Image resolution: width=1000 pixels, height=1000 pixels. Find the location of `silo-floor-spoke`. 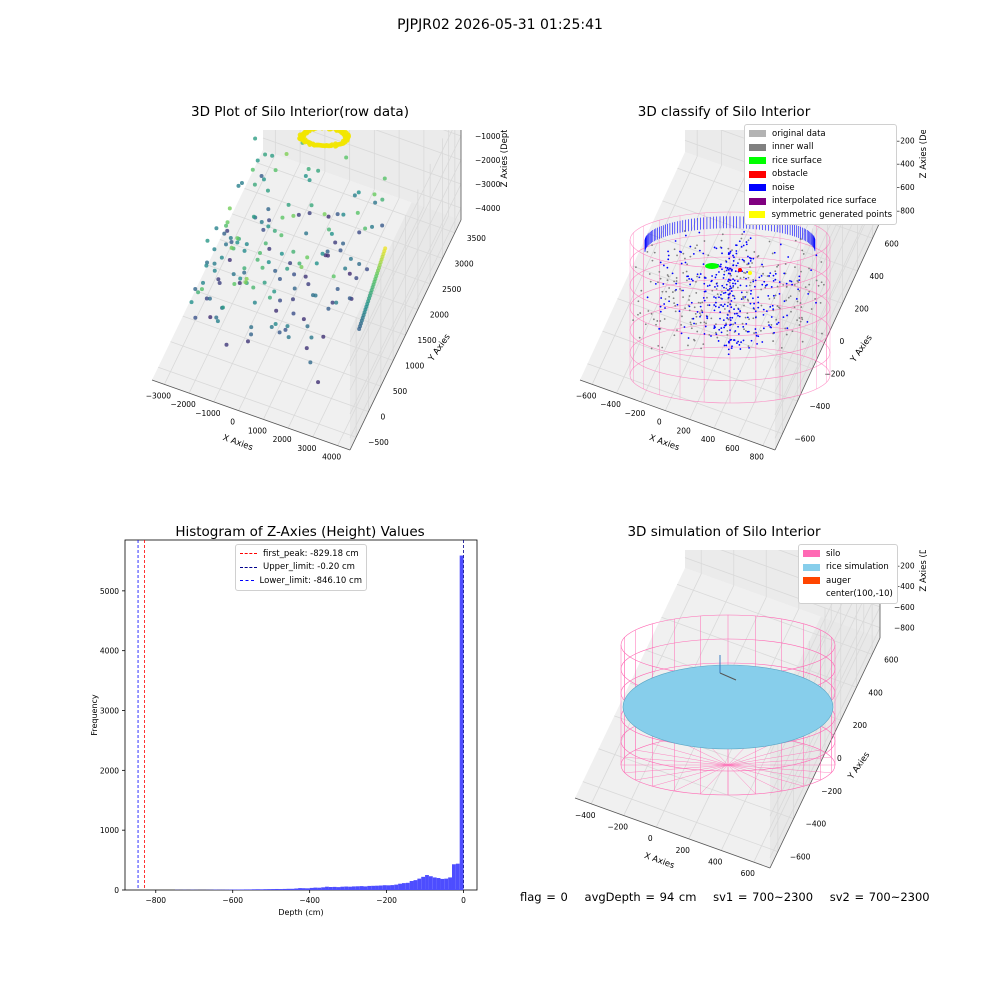

silo-floor-spoke is located at coordinates (741, 779).